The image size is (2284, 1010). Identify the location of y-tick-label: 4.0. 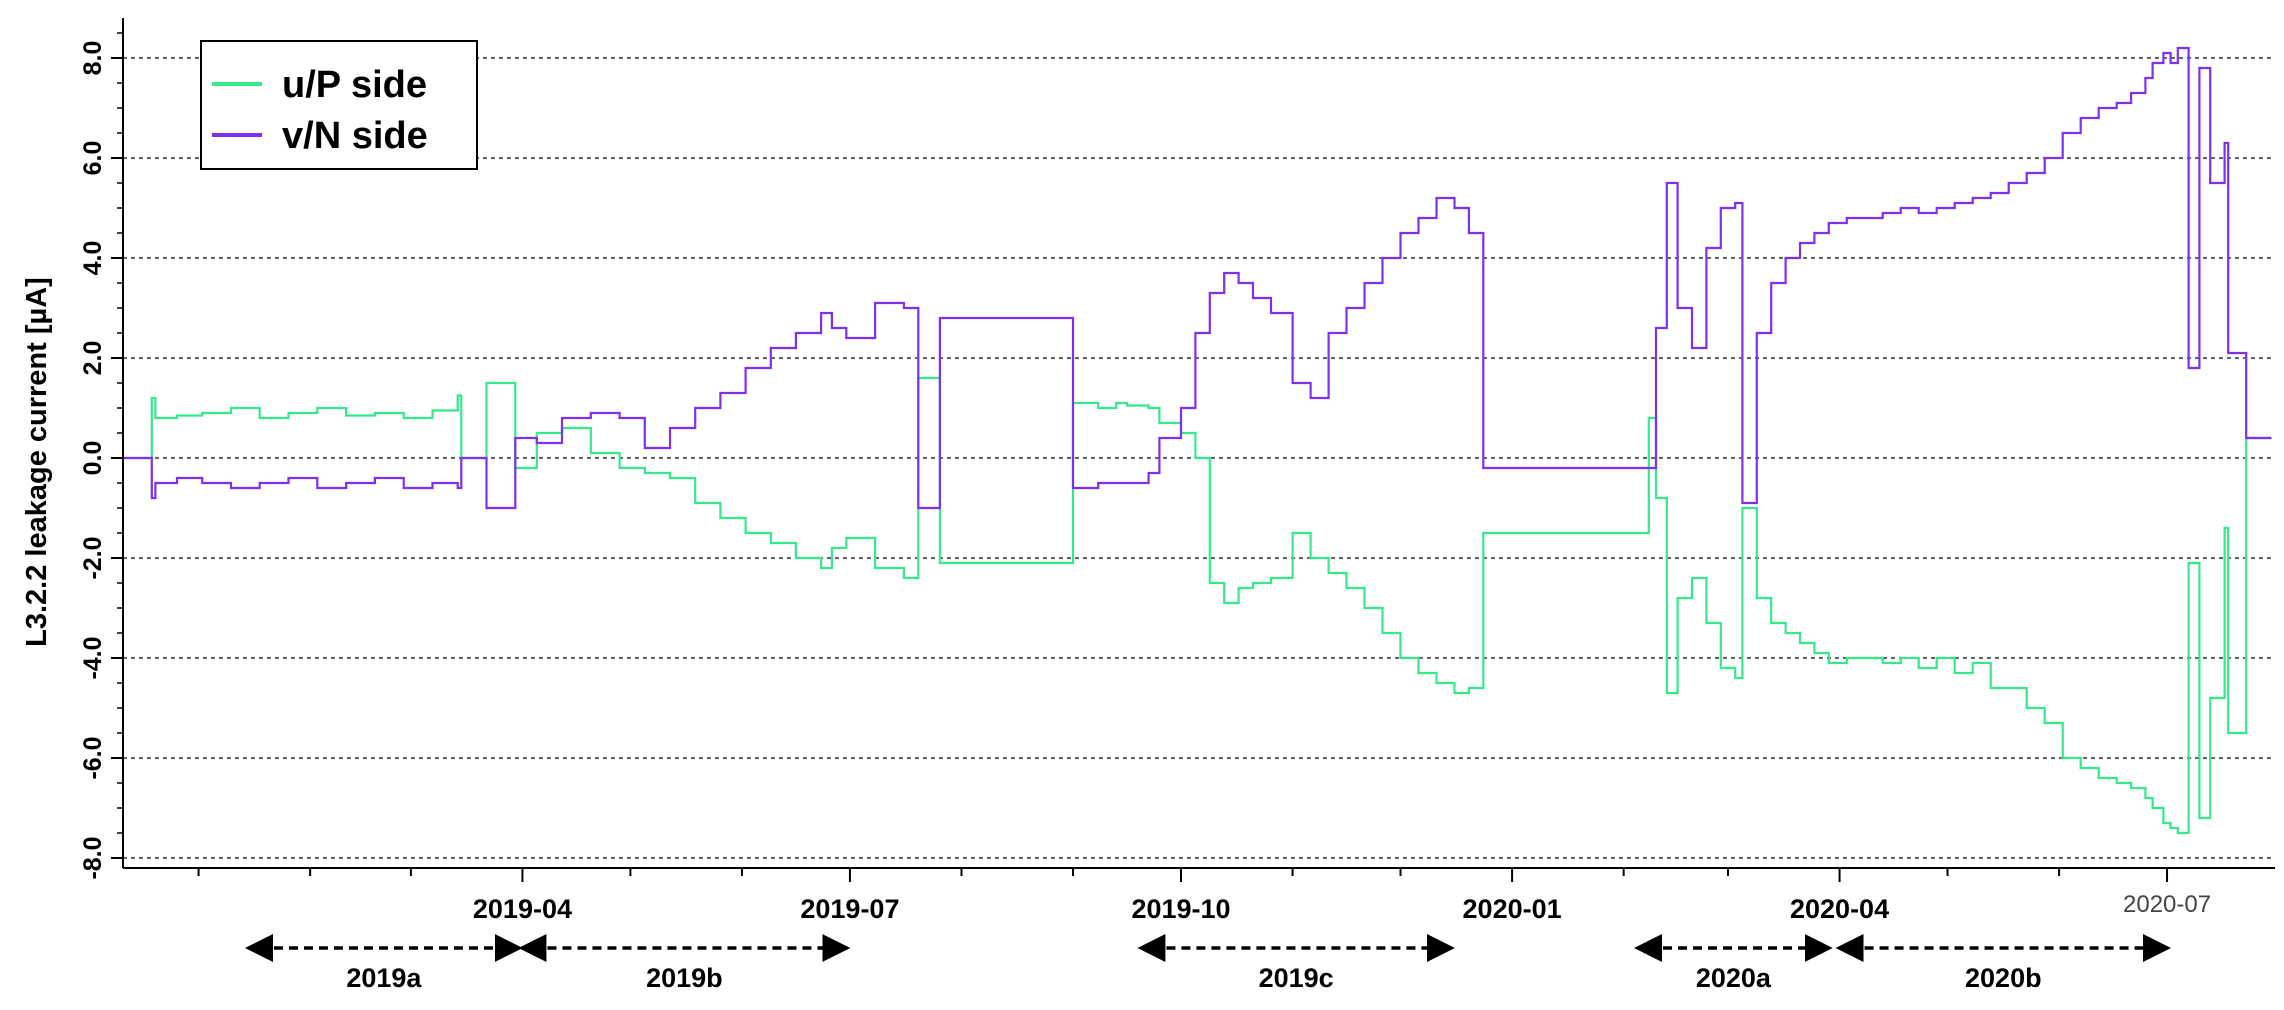
(93, 258).